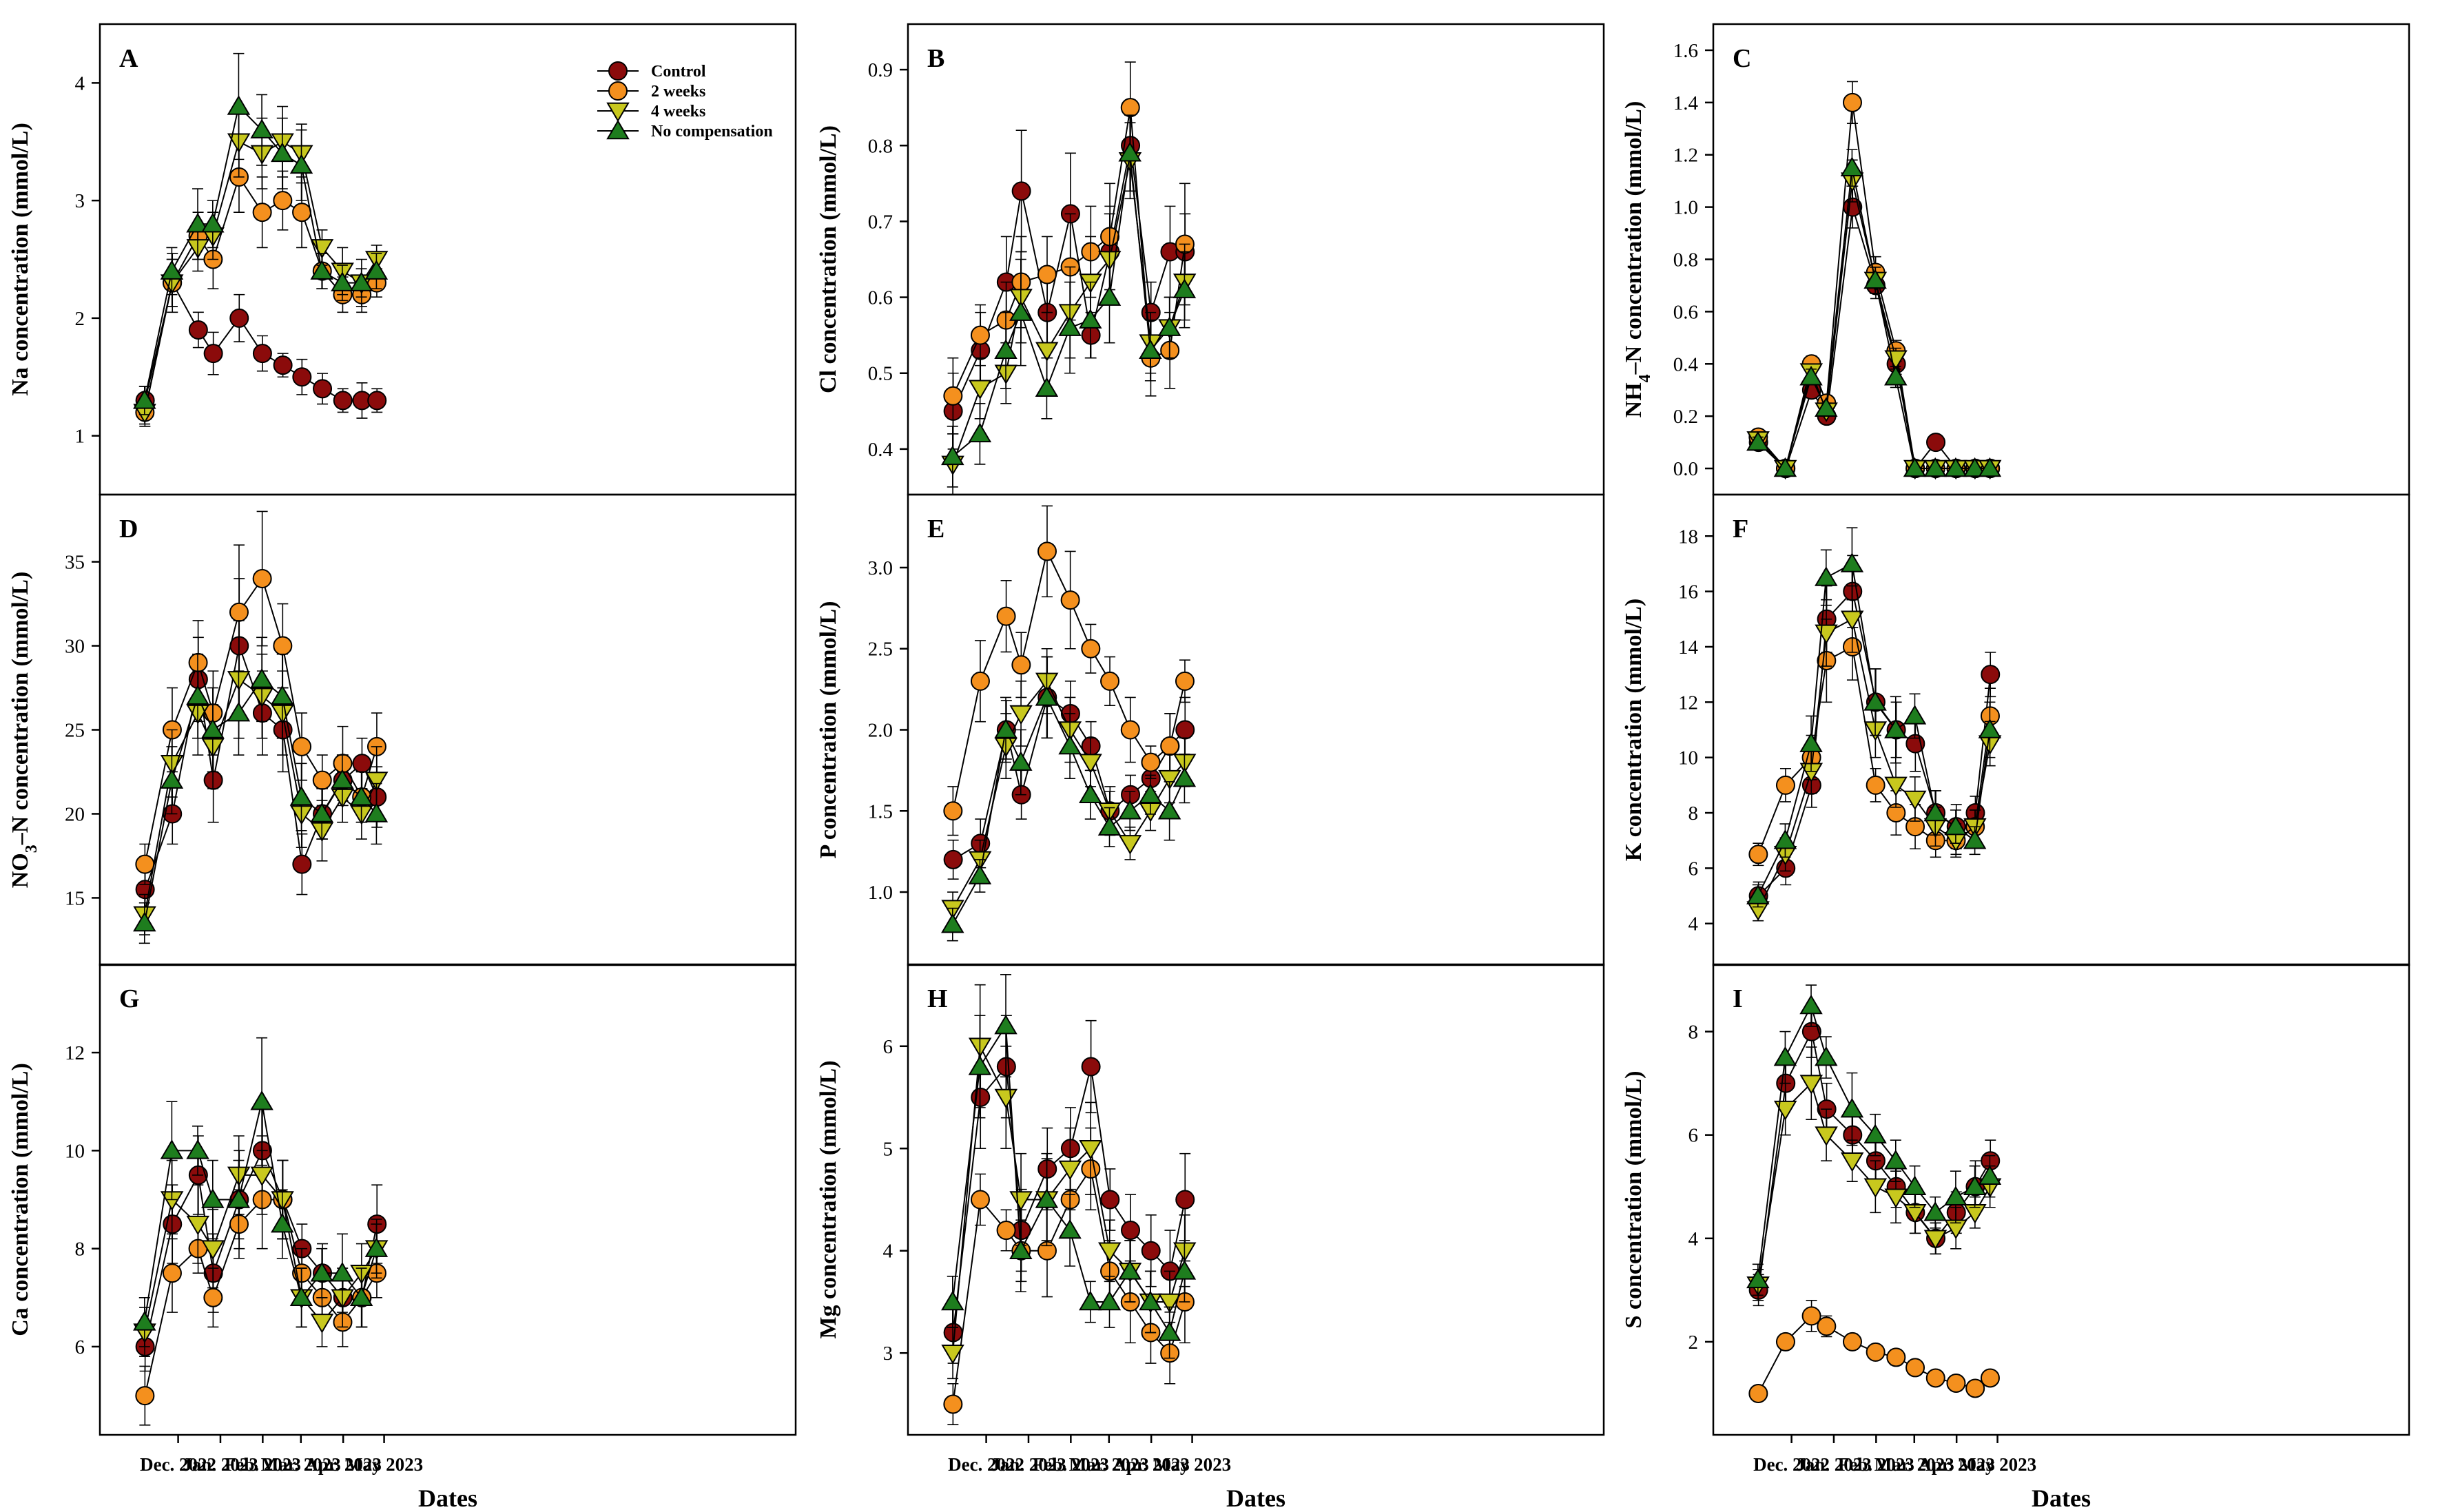 Image resolution: width=2438 pixels, height=1512 pixels. Describe the element at coordinates (880, 568) in the screenshot. I see `y-tick-label: 3.0` at that location.